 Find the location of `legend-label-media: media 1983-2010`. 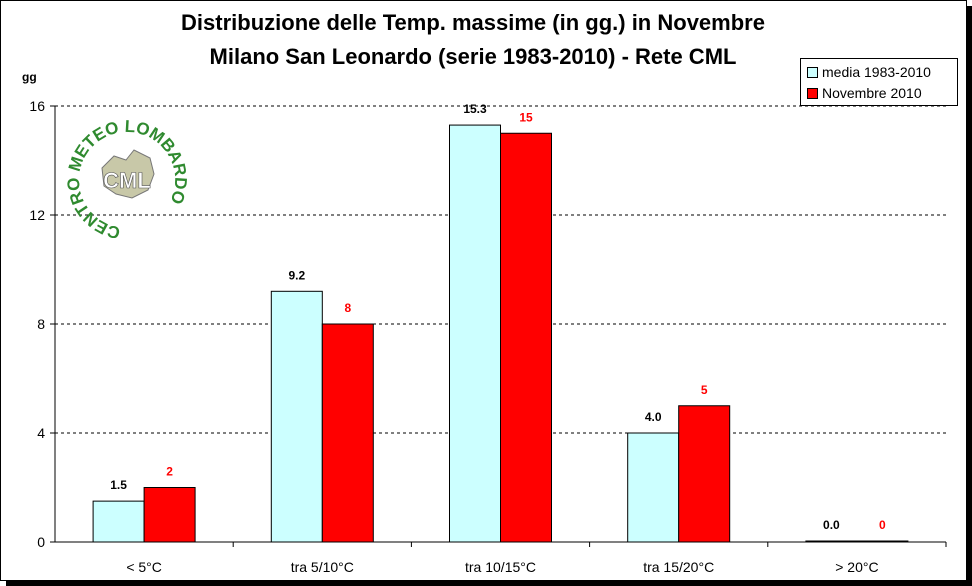

legend-label-media: media 1983-2010 is located at coordinates (876, 72).